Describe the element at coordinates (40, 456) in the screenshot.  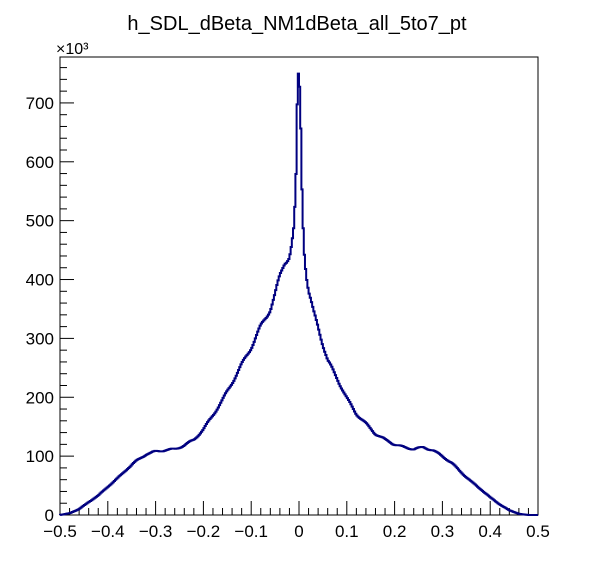
I see `y-tick-label: 100` at that location.